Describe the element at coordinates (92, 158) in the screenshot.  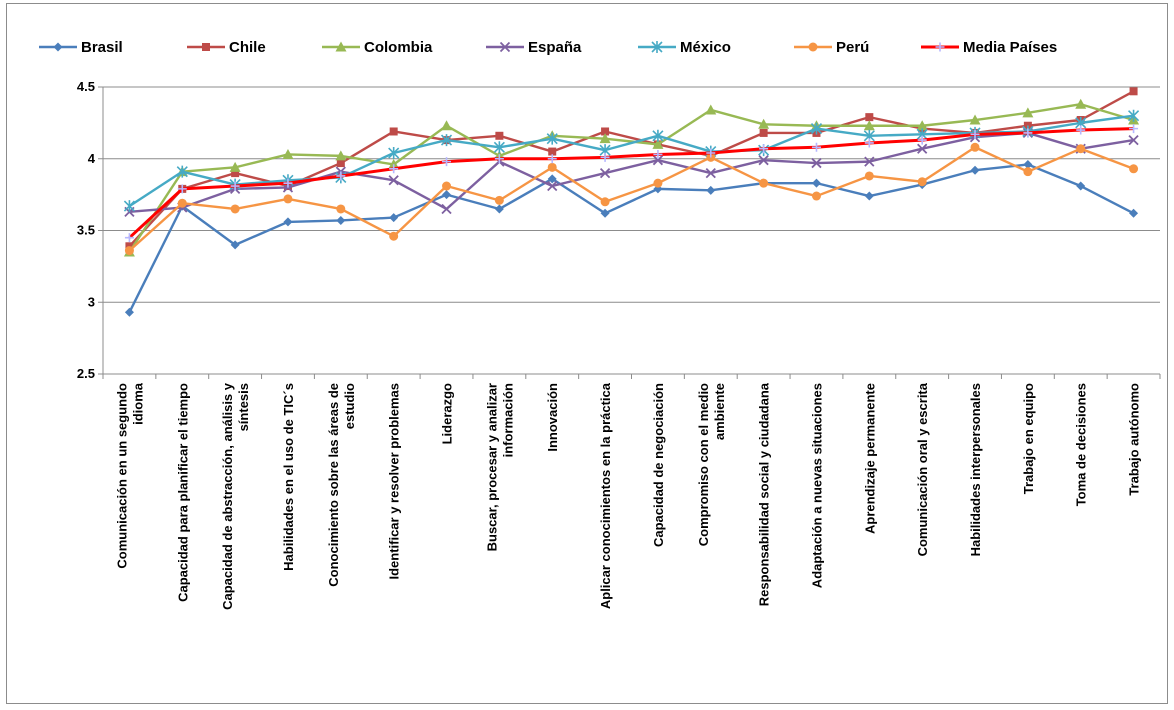
I see `y-tick-label: 4` at that location.